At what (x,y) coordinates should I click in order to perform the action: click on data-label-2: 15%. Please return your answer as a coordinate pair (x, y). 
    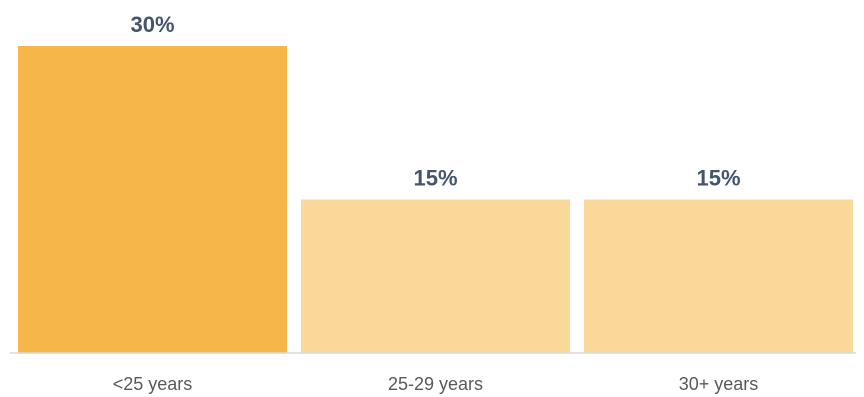
    Looking at the image, I should click on (718, 178).